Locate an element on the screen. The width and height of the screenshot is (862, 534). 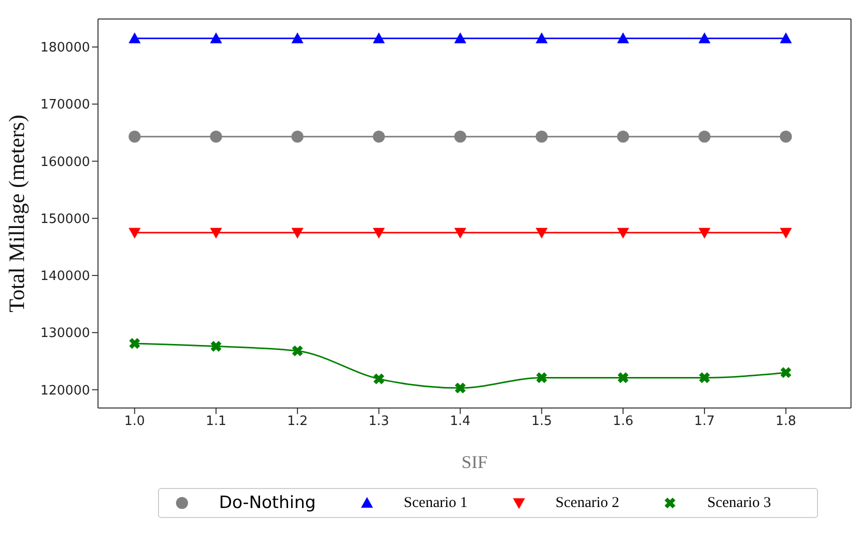
x-tick-label: 1.1 is located at coordinates (216, 422).